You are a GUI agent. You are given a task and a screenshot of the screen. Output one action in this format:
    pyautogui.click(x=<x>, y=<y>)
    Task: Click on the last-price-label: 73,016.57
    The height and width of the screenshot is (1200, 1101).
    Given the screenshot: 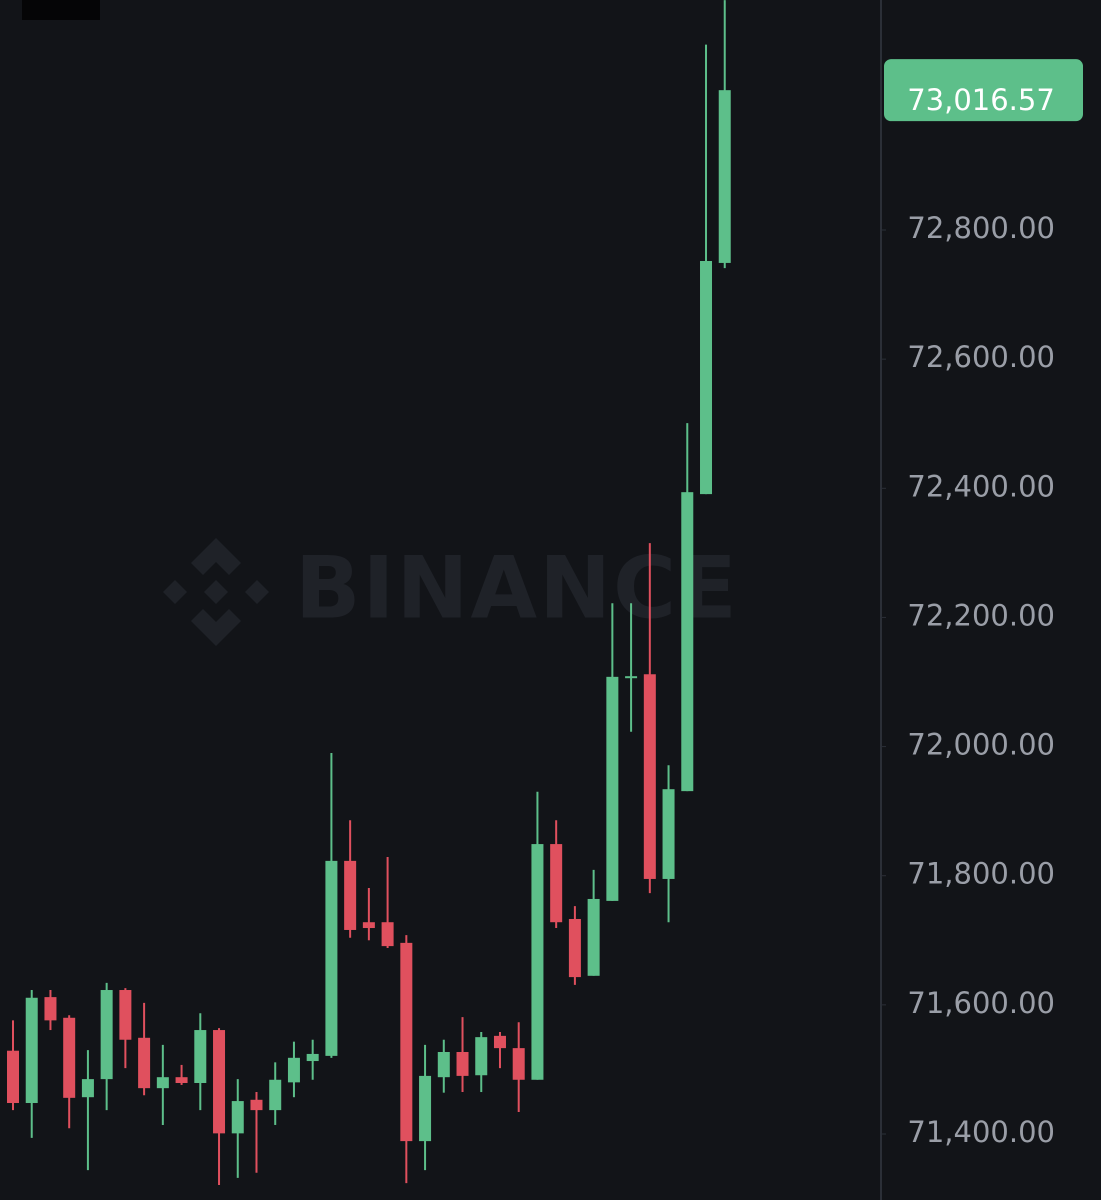 What is the action you would take?
    pyautogui.click(x=981, y=100)
    